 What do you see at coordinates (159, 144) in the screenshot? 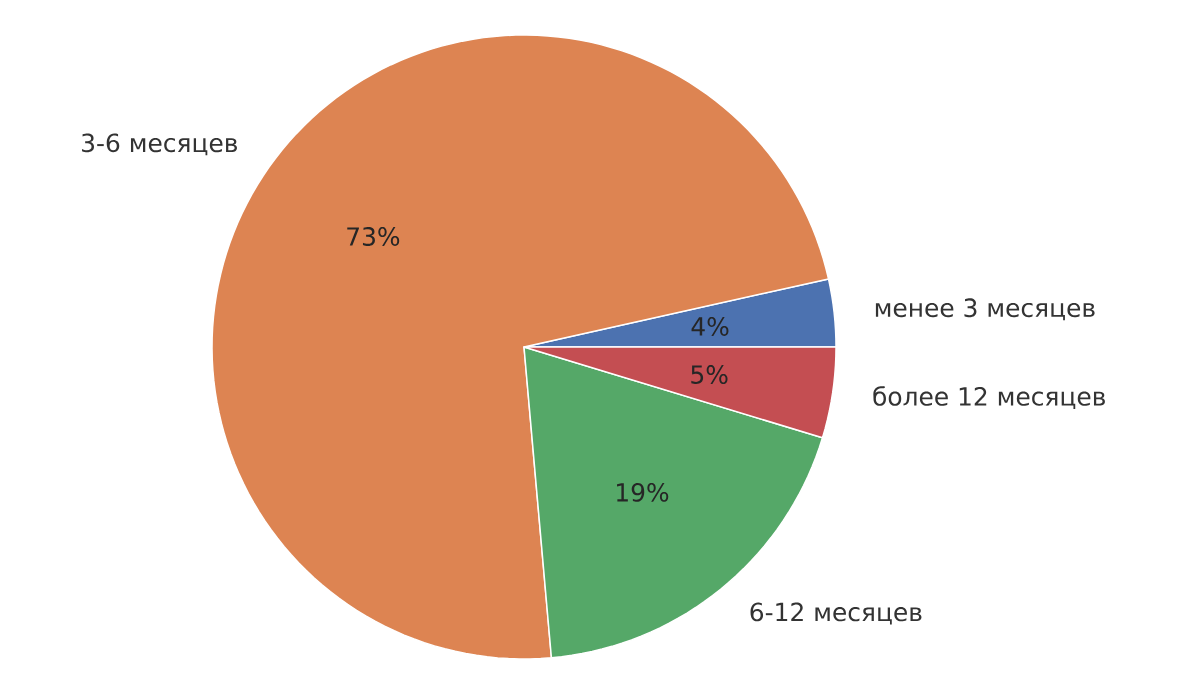
I see `slice-label: 3-6 месяцев` at bounding box center [159, 144].